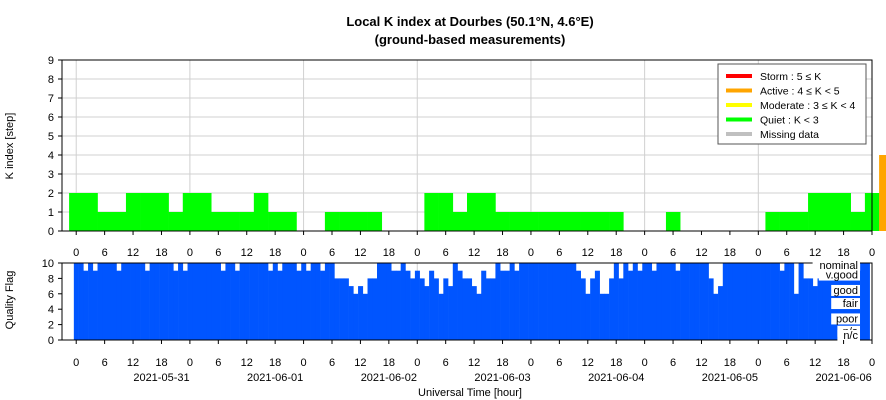 This screenshot has height=400, width=886. Describe the element at coordinates (51, 279) in the screenshot. I see `quality-y-tick-label: 8` at that location.